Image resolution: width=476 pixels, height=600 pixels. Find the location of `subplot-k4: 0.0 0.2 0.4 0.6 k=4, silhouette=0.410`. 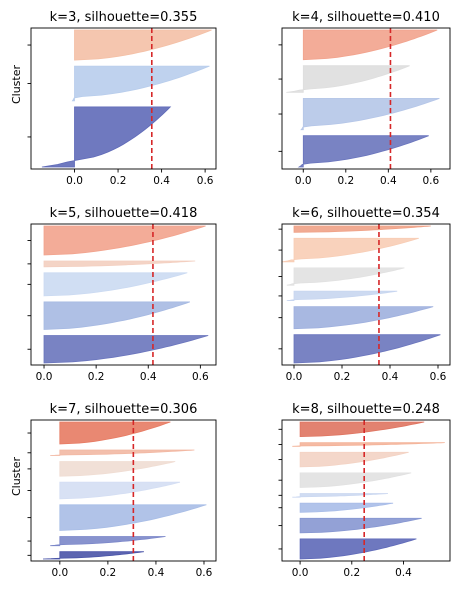

subplot-k4: 0.0 0.2 0.4 0.6 k=4, silhouette=0.410 is located at coordinates (364, 98).